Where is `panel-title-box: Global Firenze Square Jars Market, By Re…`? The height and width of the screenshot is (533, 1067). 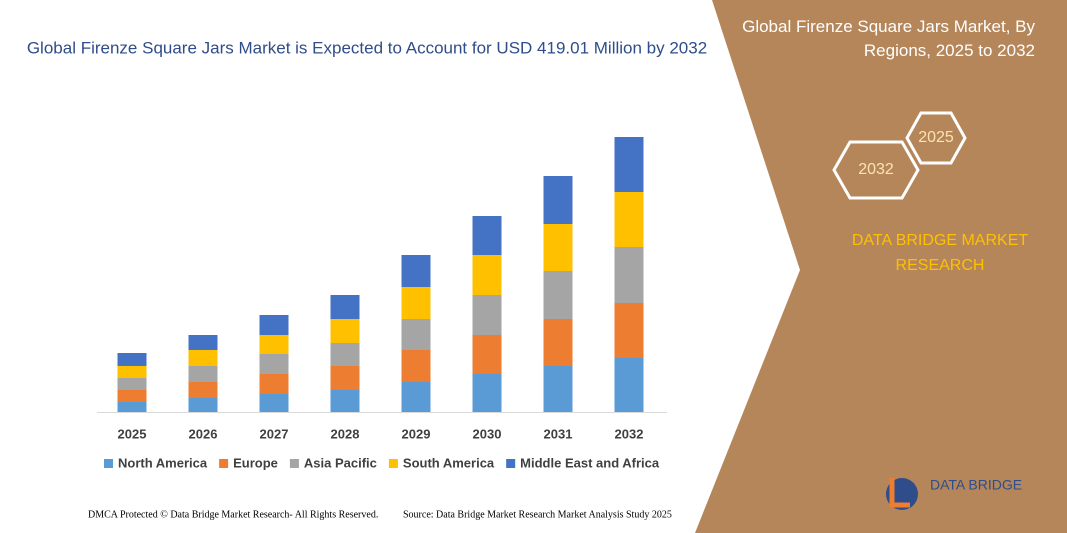
panel-title-box: Global Firenze Square Jars Market, By Re… is located at coordinates (888, 38).